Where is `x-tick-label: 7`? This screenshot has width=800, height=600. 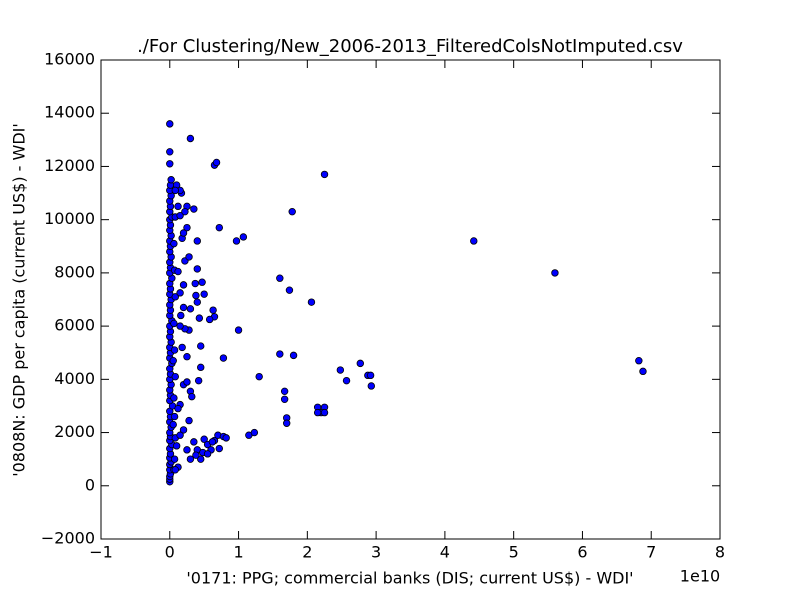
x-tick-label: 7 is located at coordinates (651, 552).